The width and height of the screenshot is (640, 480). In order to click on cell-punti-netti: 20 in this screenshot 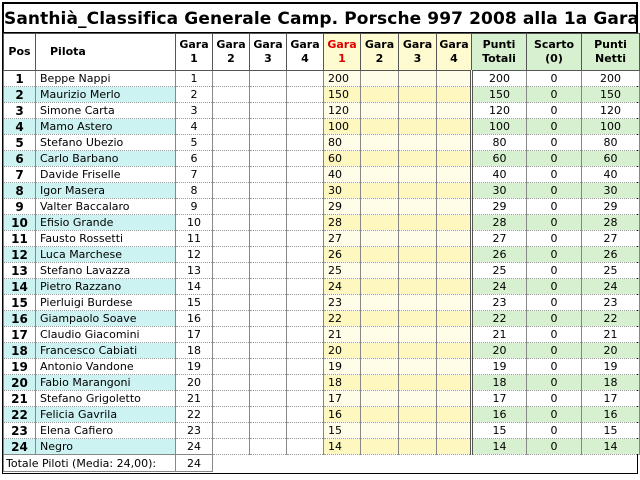, I will do `click(610, 350)`.